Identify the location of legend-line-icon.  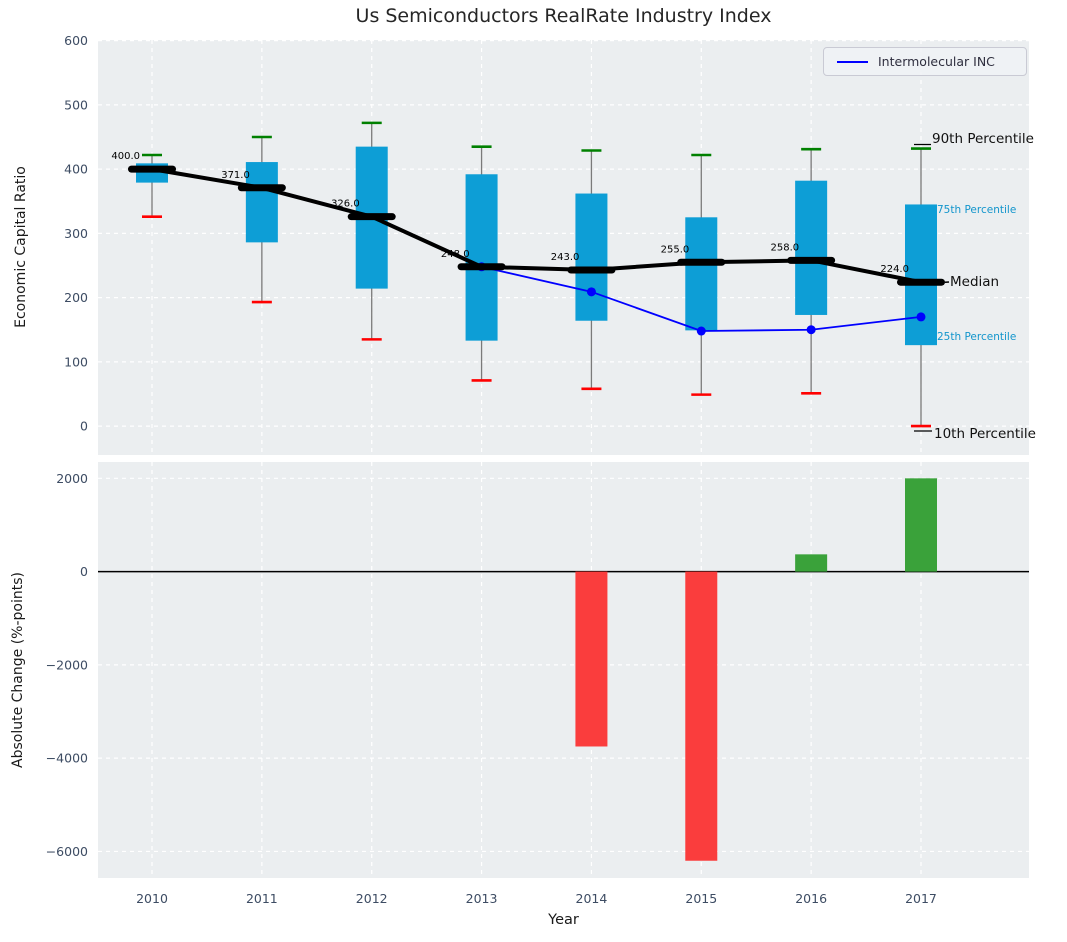
(852, 61).